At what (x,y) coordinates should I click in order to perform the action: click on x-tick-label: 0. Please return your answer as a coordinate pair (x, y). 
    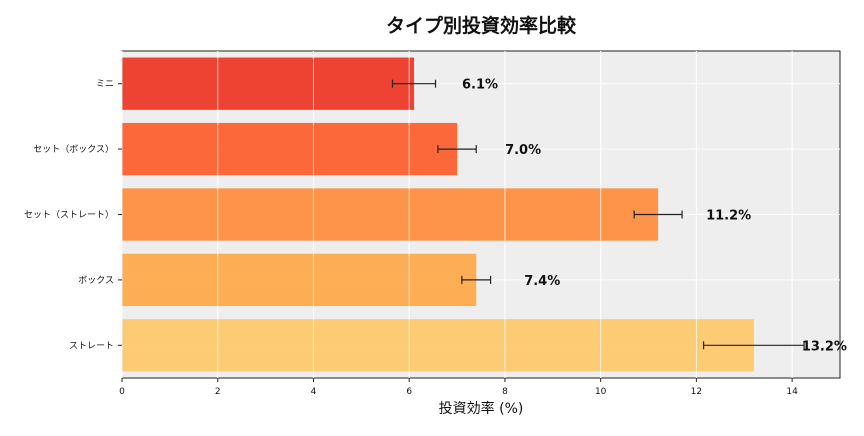
    Looking at the image, I should click on (122, 392).